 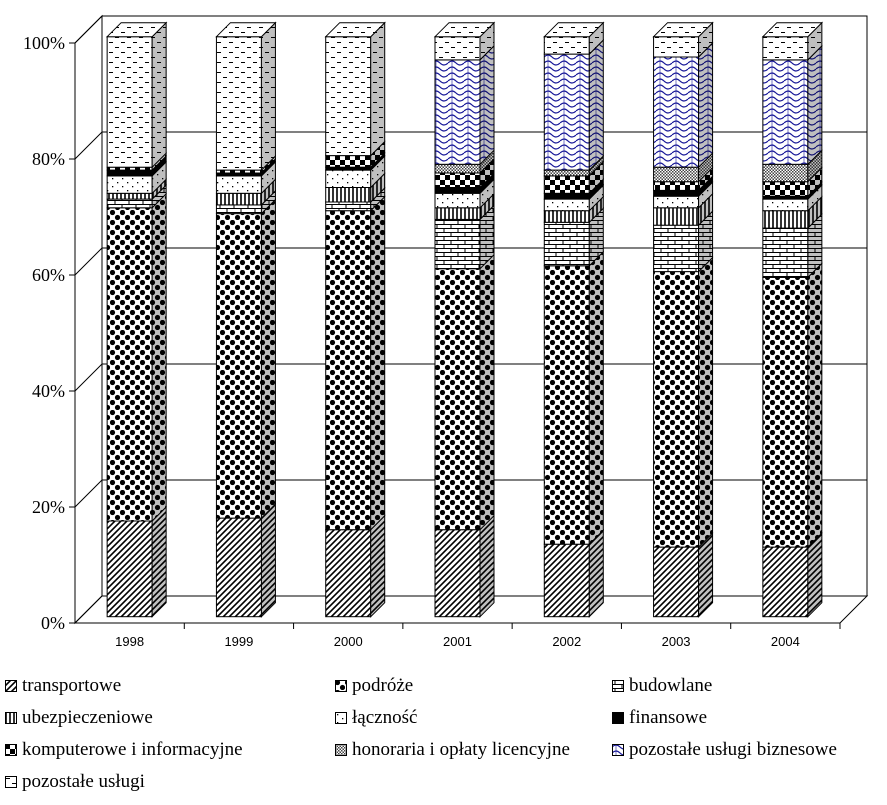 What do you see at coordinates (238, 641) in the screenshot?
I see `x-tick-label: 1999` at bounding box center [238, 641].